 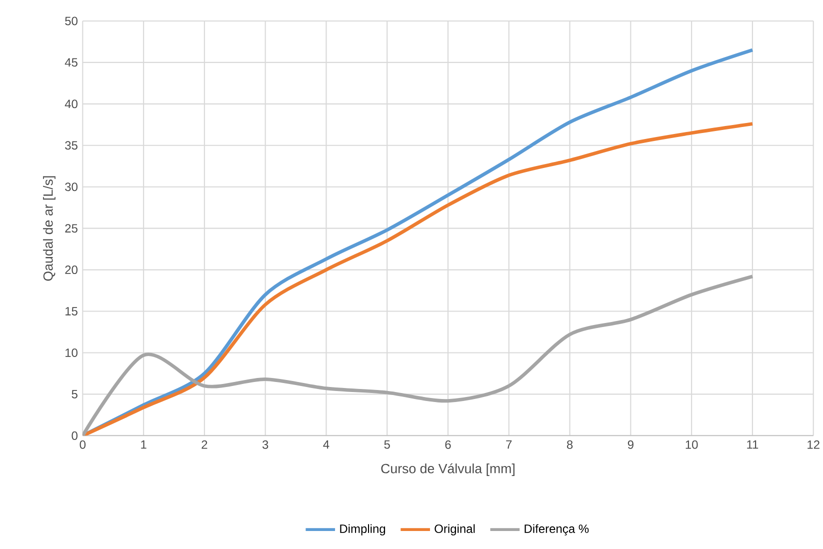 I want to click on x-tick-label: 3, so click(x=265, y=444).